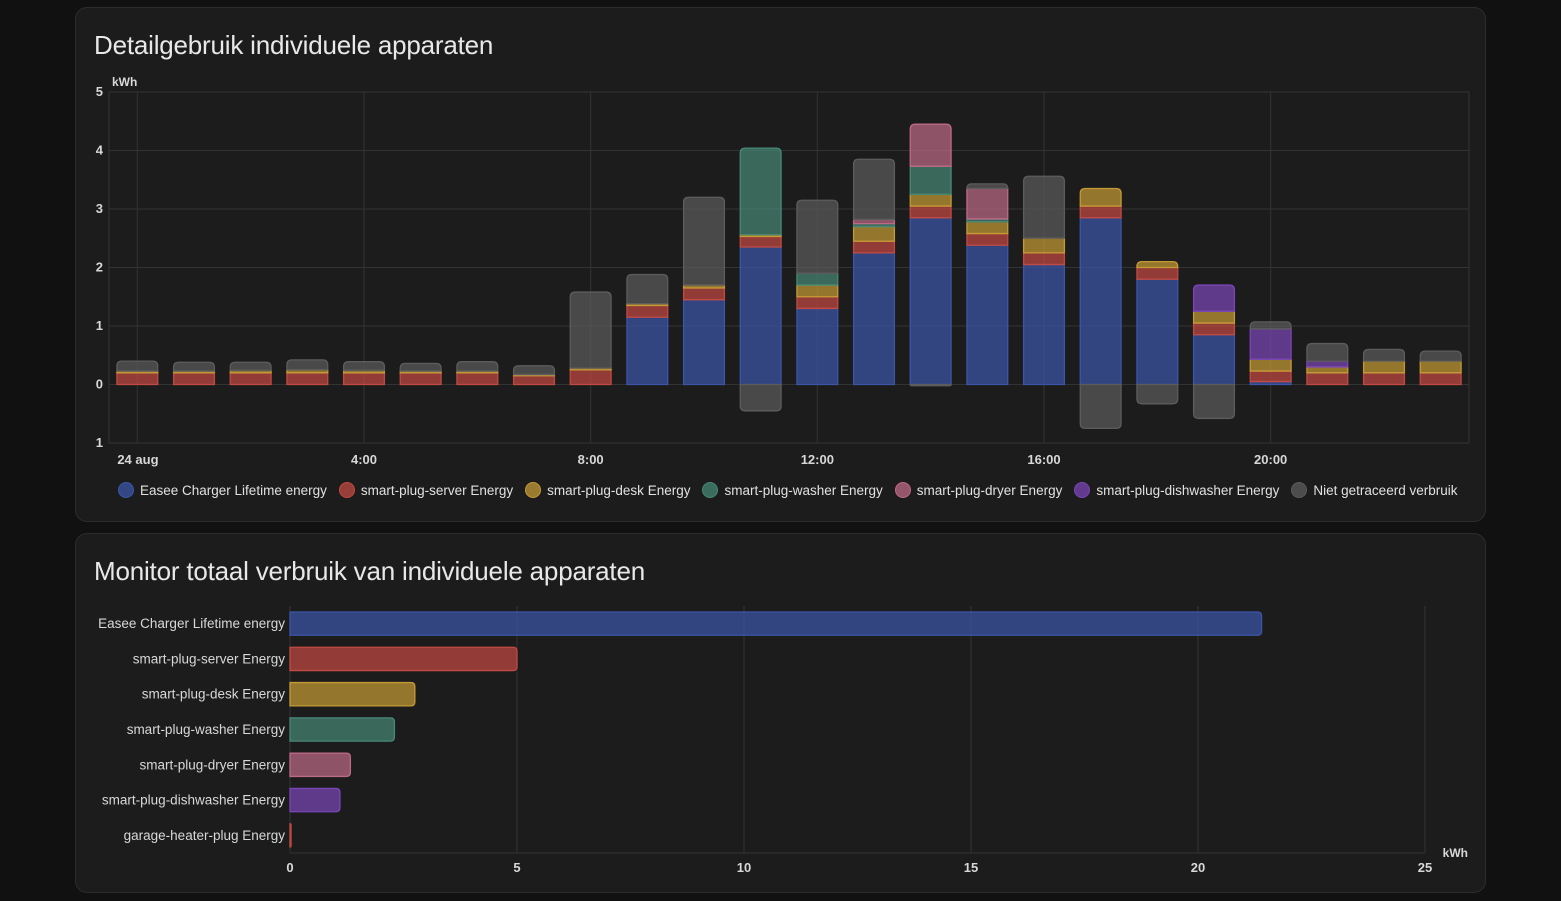 Image resolution: width=1561 pixels, height=901 pixels. Describe the element at coordinates (320, 765) in the screenshot. I see `bar-dryer` at that location.